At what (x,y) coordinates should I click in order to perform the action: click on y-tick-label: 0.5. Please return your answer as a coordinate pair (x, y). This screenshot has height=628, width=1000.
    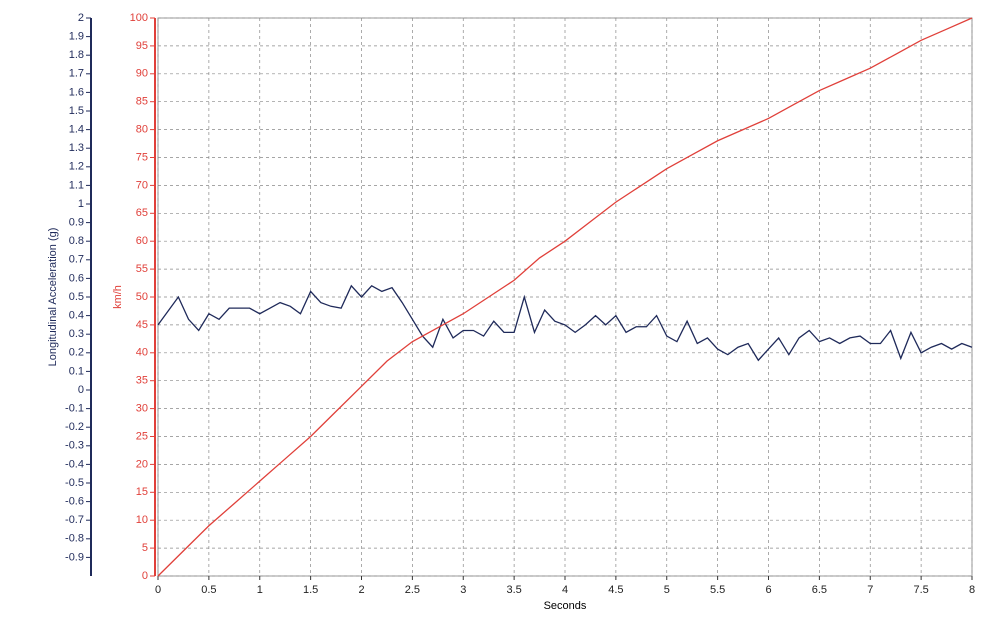
    Looking at the image, I should click on (76, 297).